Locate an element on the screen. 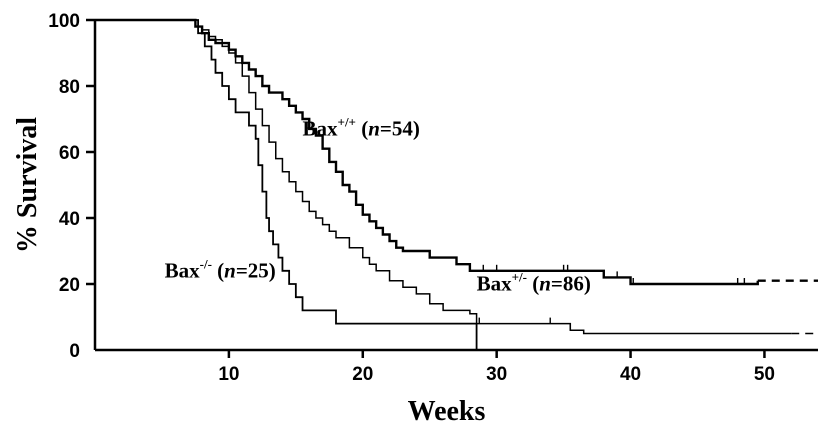  series-label: Bax+/- (n=86) is located at coordinates (534, 283).